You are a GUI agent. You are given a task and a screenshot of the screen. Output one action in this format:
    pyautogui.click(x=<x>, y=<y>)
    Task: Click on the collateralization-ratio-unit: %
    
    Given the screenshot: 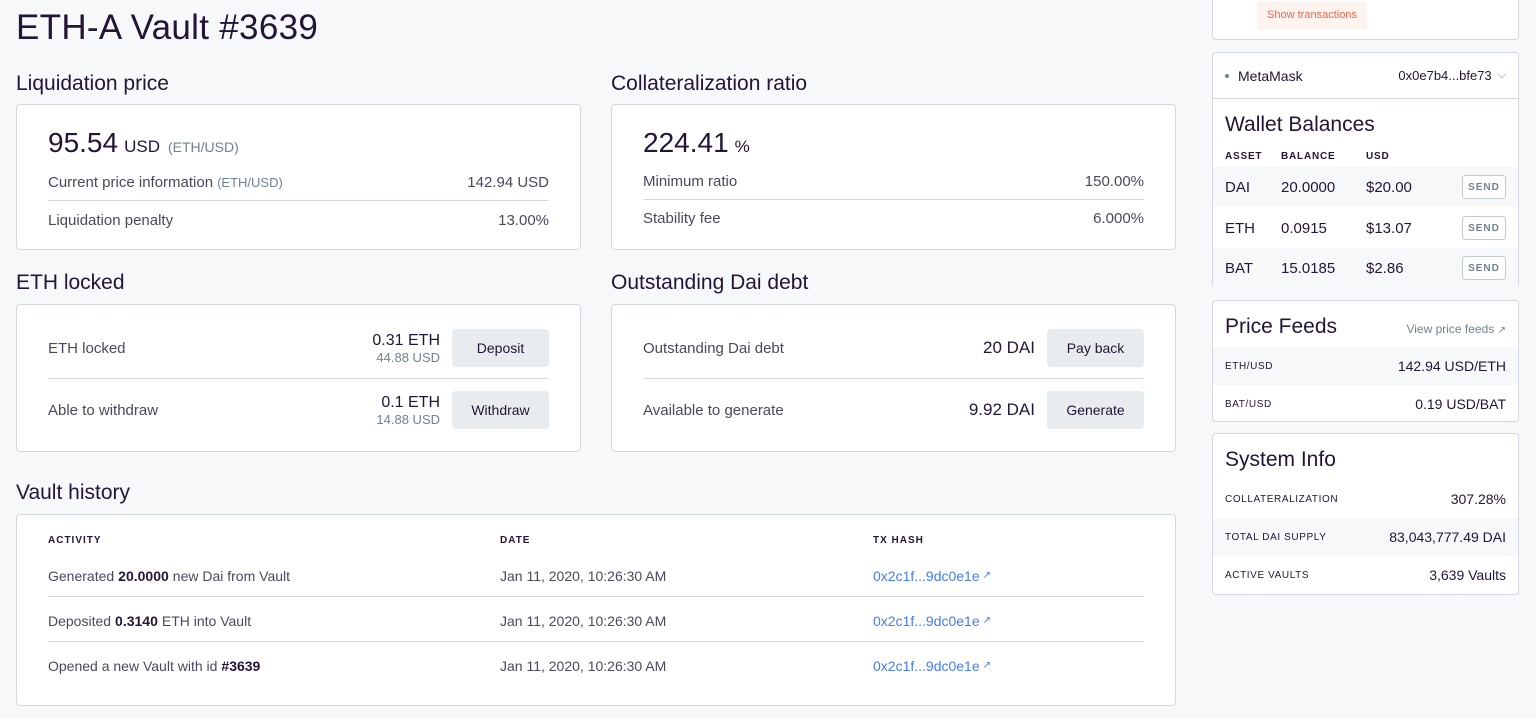 What is the action you would take?
    pyautogui.click(x=742, y=146)
    